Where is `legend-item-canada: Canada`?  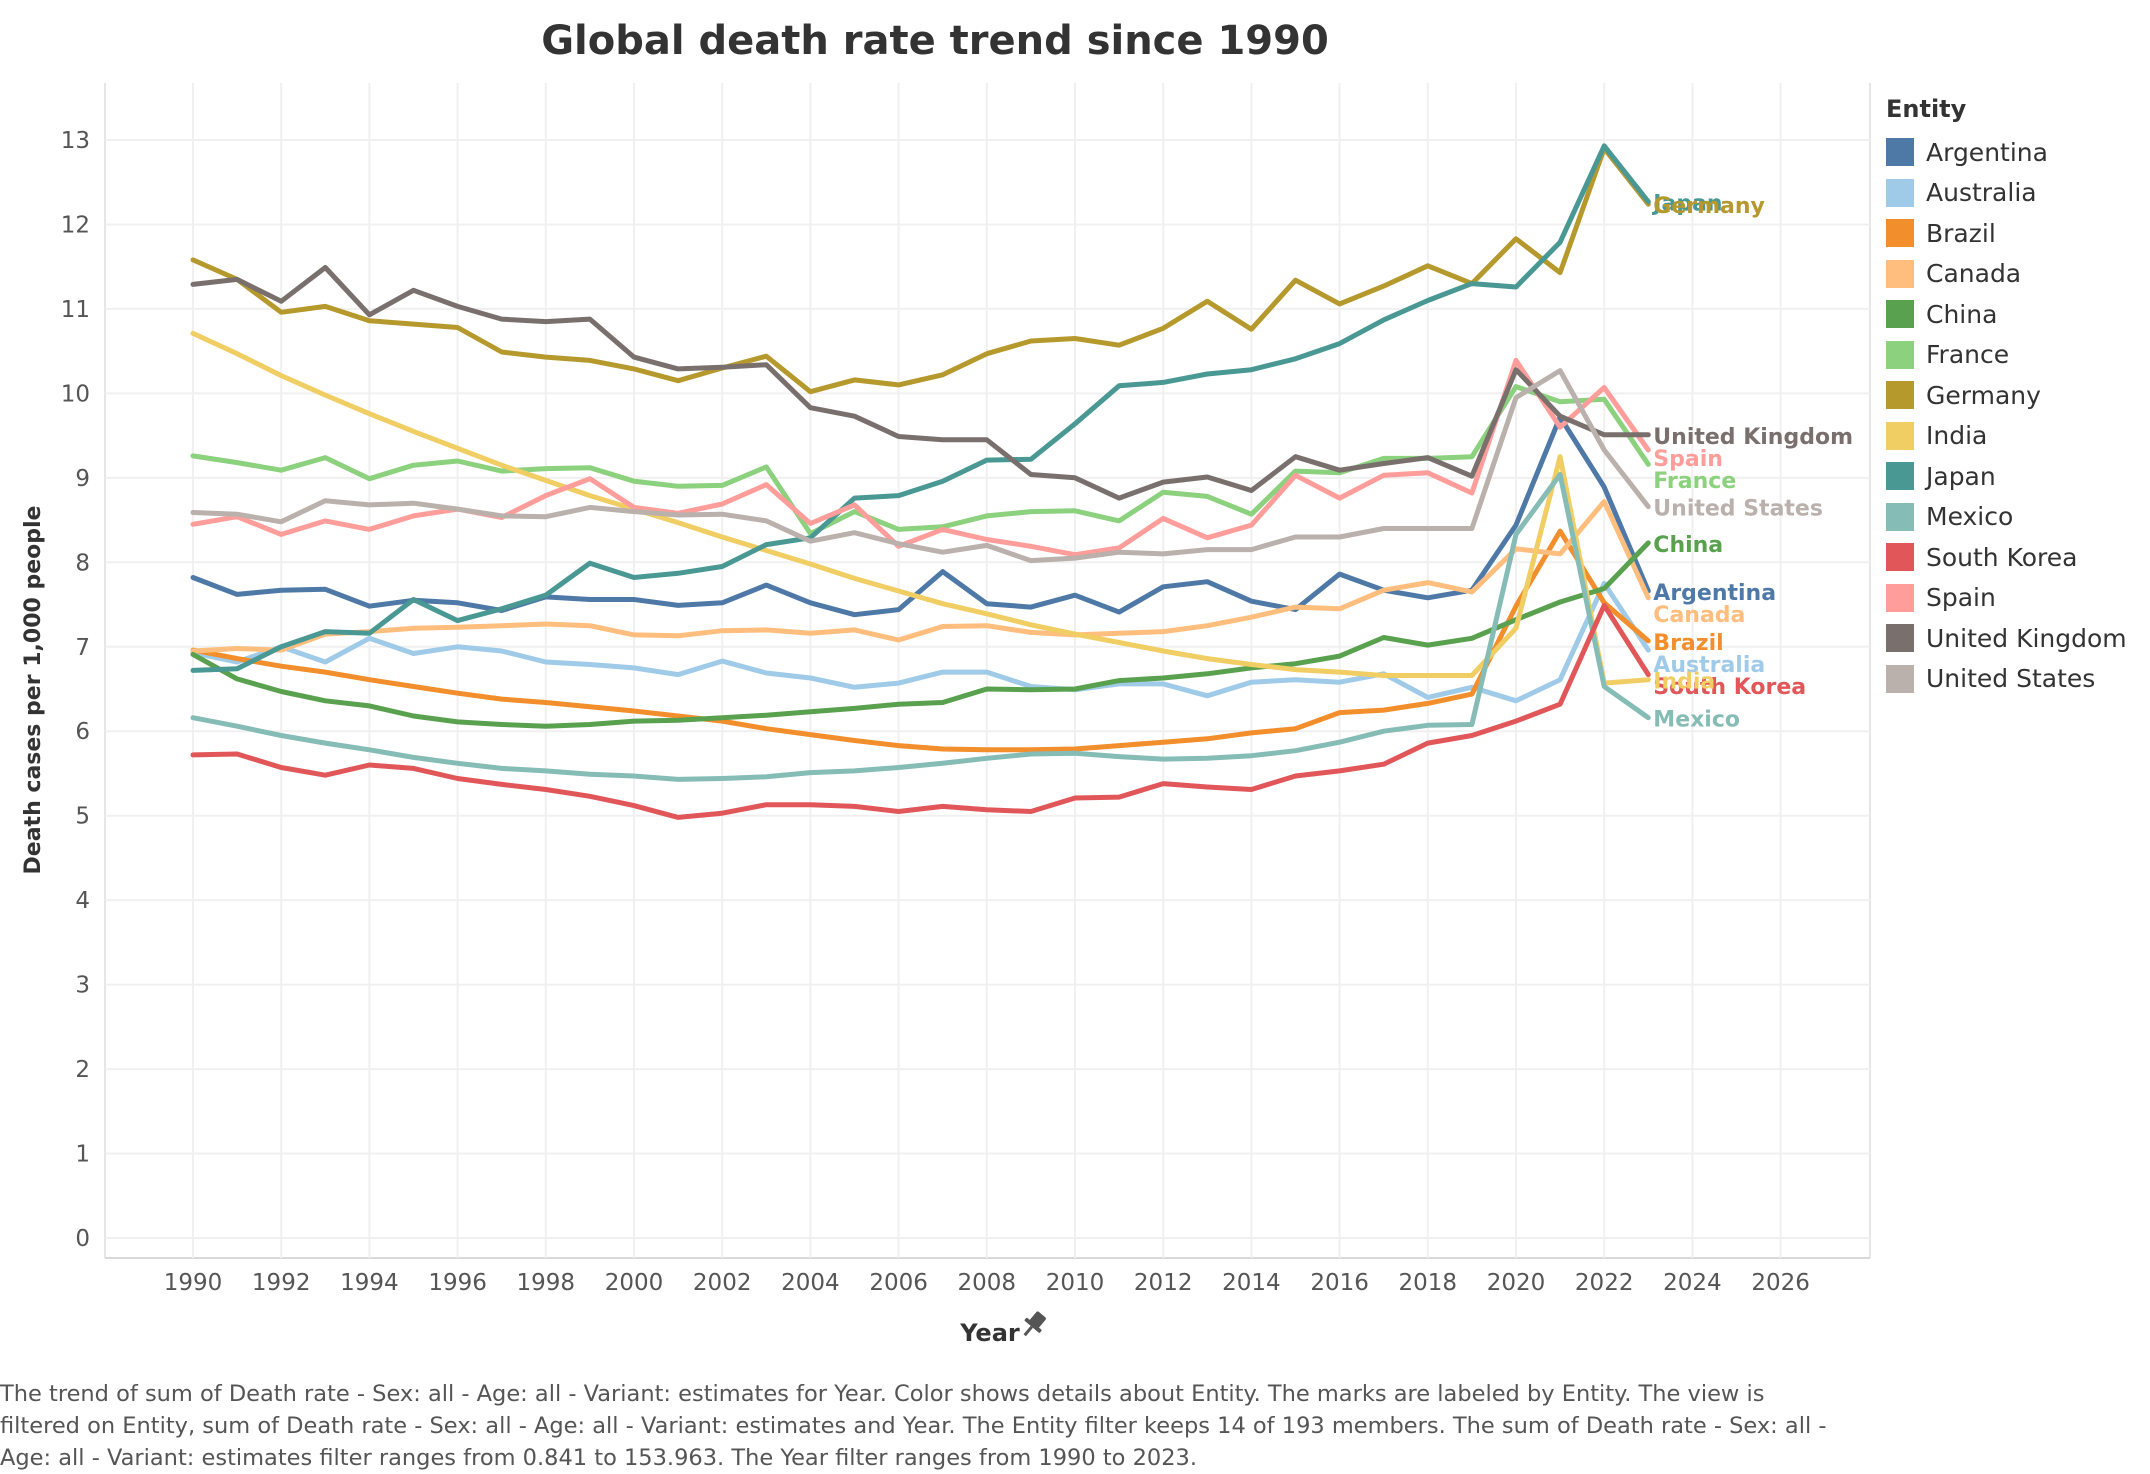 legend-item-canada: Canada is located at coordinates (2006, 274).